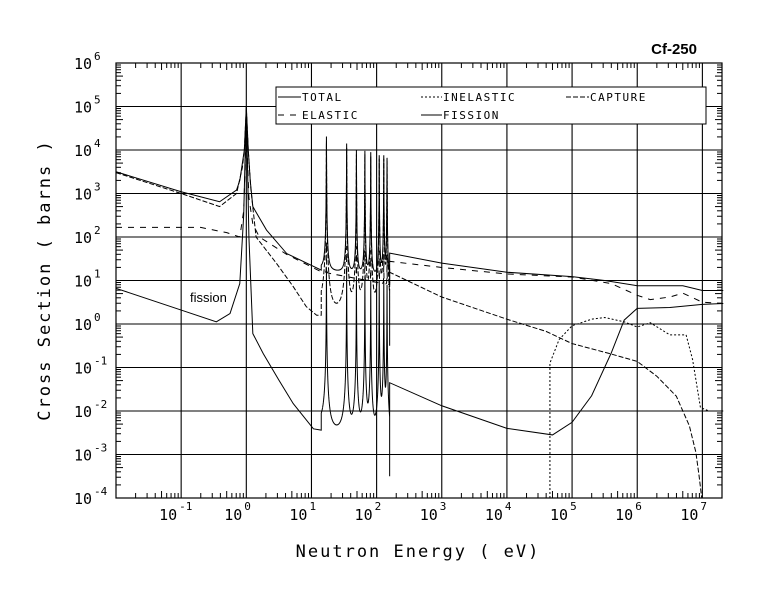  I want to click on legend-label-total: TOTAL, so click(322, 97).